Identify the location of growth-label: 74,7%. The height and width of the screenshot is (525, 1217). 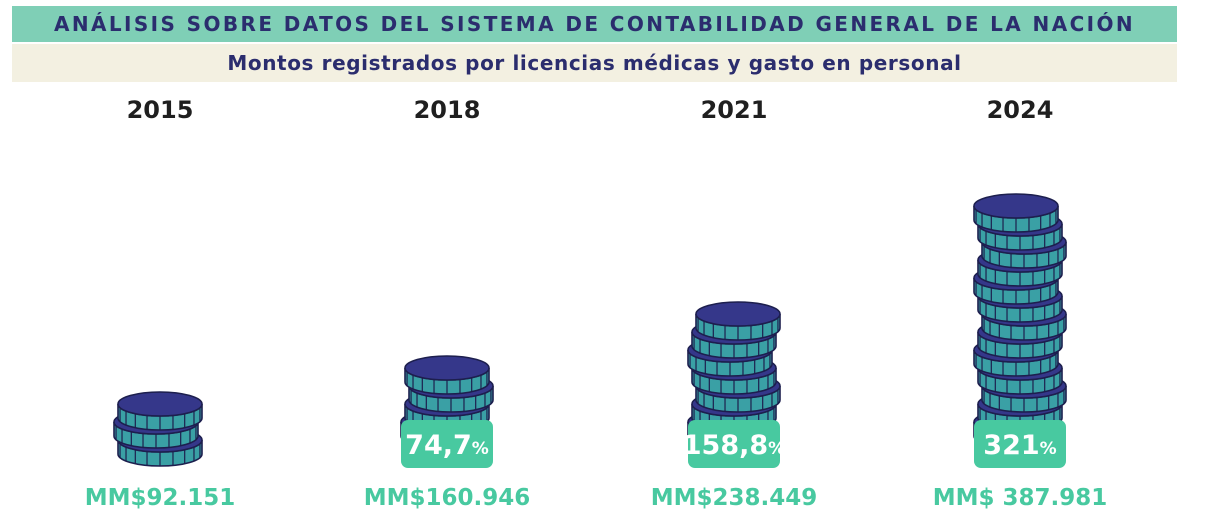
(447, 445).